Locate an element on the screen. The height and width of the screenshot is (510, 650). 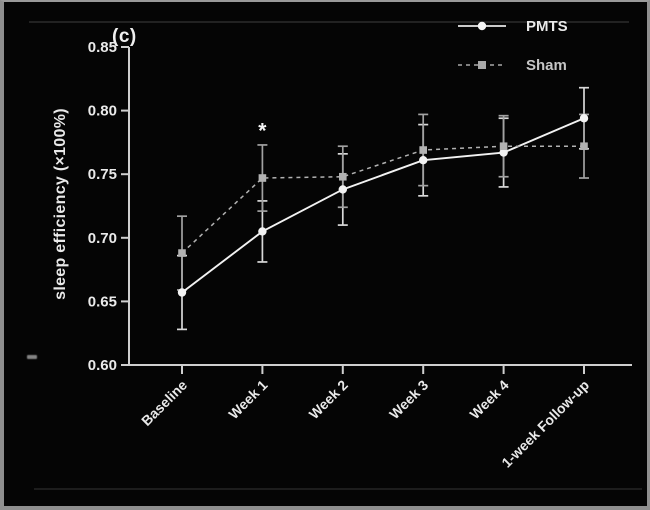
sham-series-line is located at coordinates (382, 199).